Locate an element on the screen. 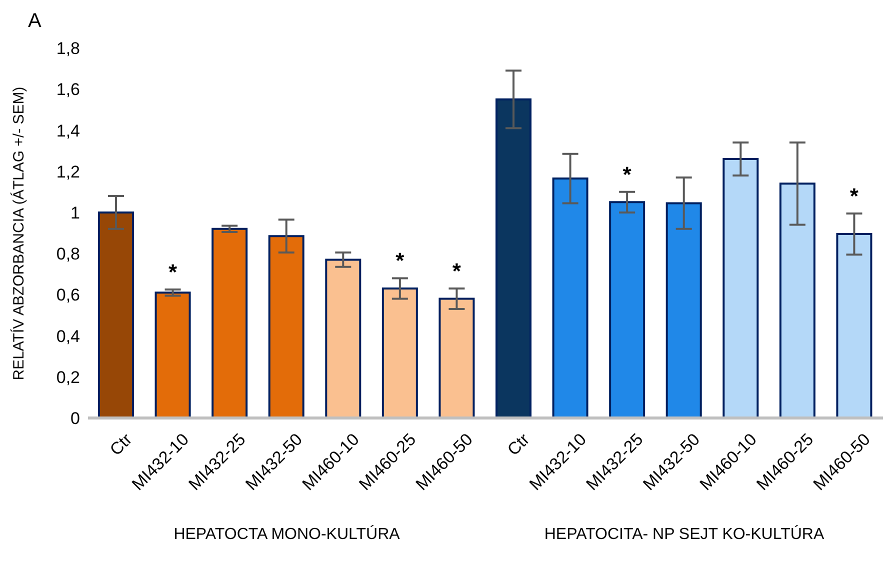  y-tick-label: 1,8 is located at coordinates (68, 48).